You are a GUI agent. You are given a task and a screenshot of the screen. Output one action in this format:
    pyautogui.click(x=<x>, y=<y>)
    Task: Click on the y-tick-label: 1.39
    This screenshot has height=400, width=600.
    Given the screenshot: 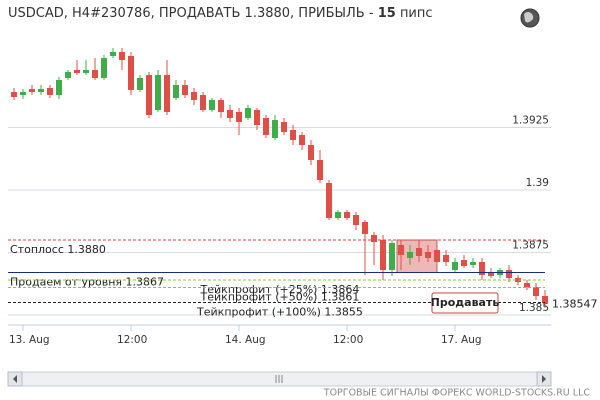 What is the action you would take?
    pyautogui.click(x=537, y=183)
    